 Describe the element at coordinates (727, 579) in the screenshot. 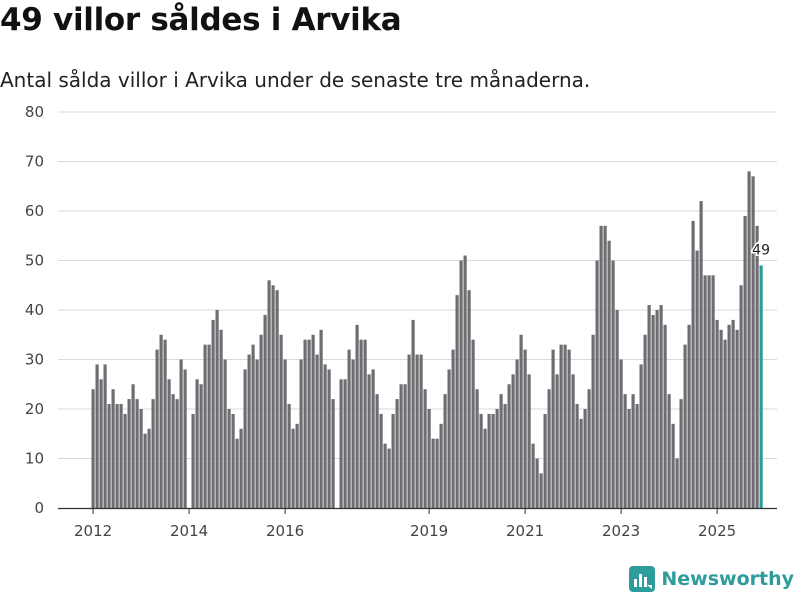

I see `brand-name: Newsworthy` at that location.